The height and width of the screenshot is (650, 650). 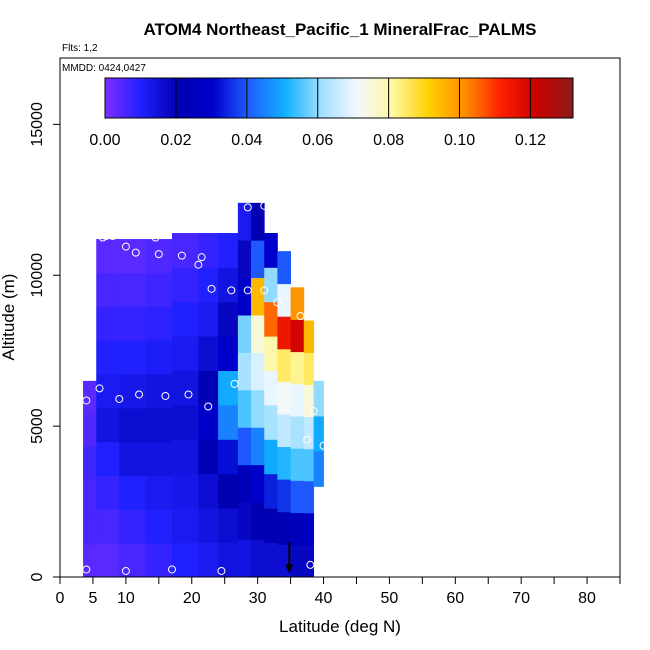 What do you see at coordinates (338, 592) in the screenshot?
I see `x-axis: 0 5 10 20 30 40 50 60 70 80` at bounding box center [338, 592].